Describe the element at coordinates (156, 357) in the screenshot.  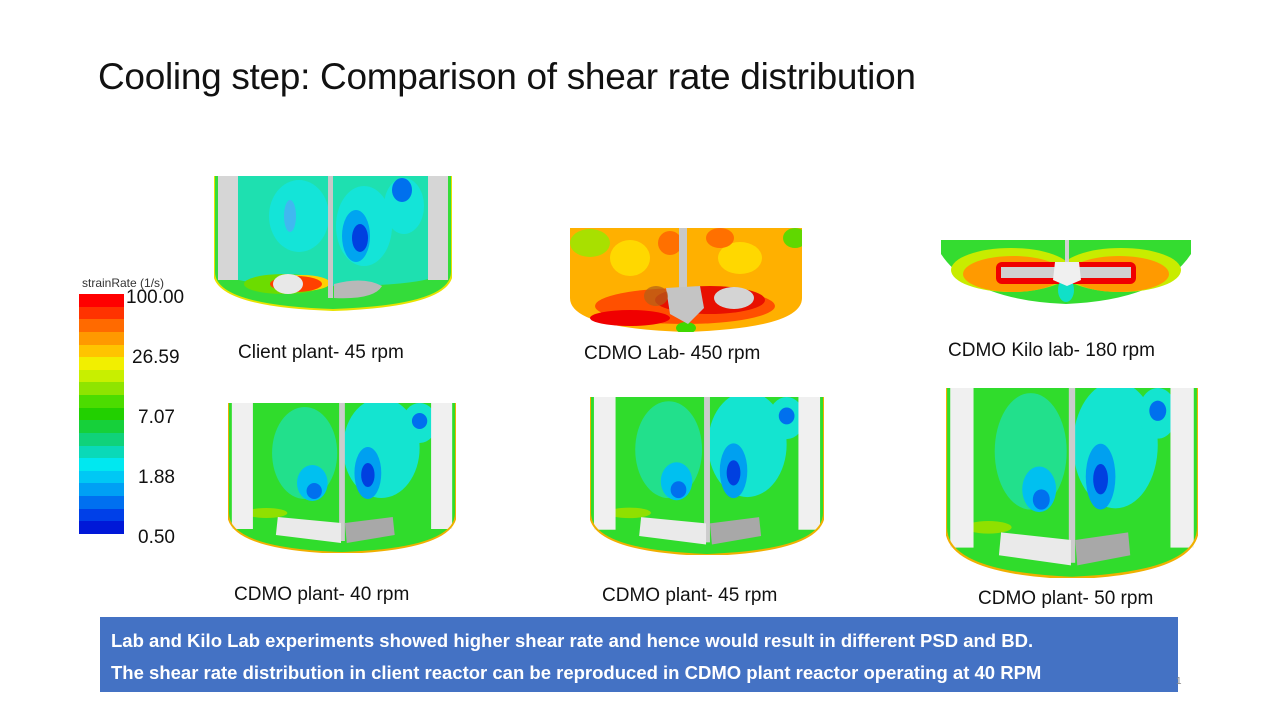
I see `legend-tick: 26.59` at that location.